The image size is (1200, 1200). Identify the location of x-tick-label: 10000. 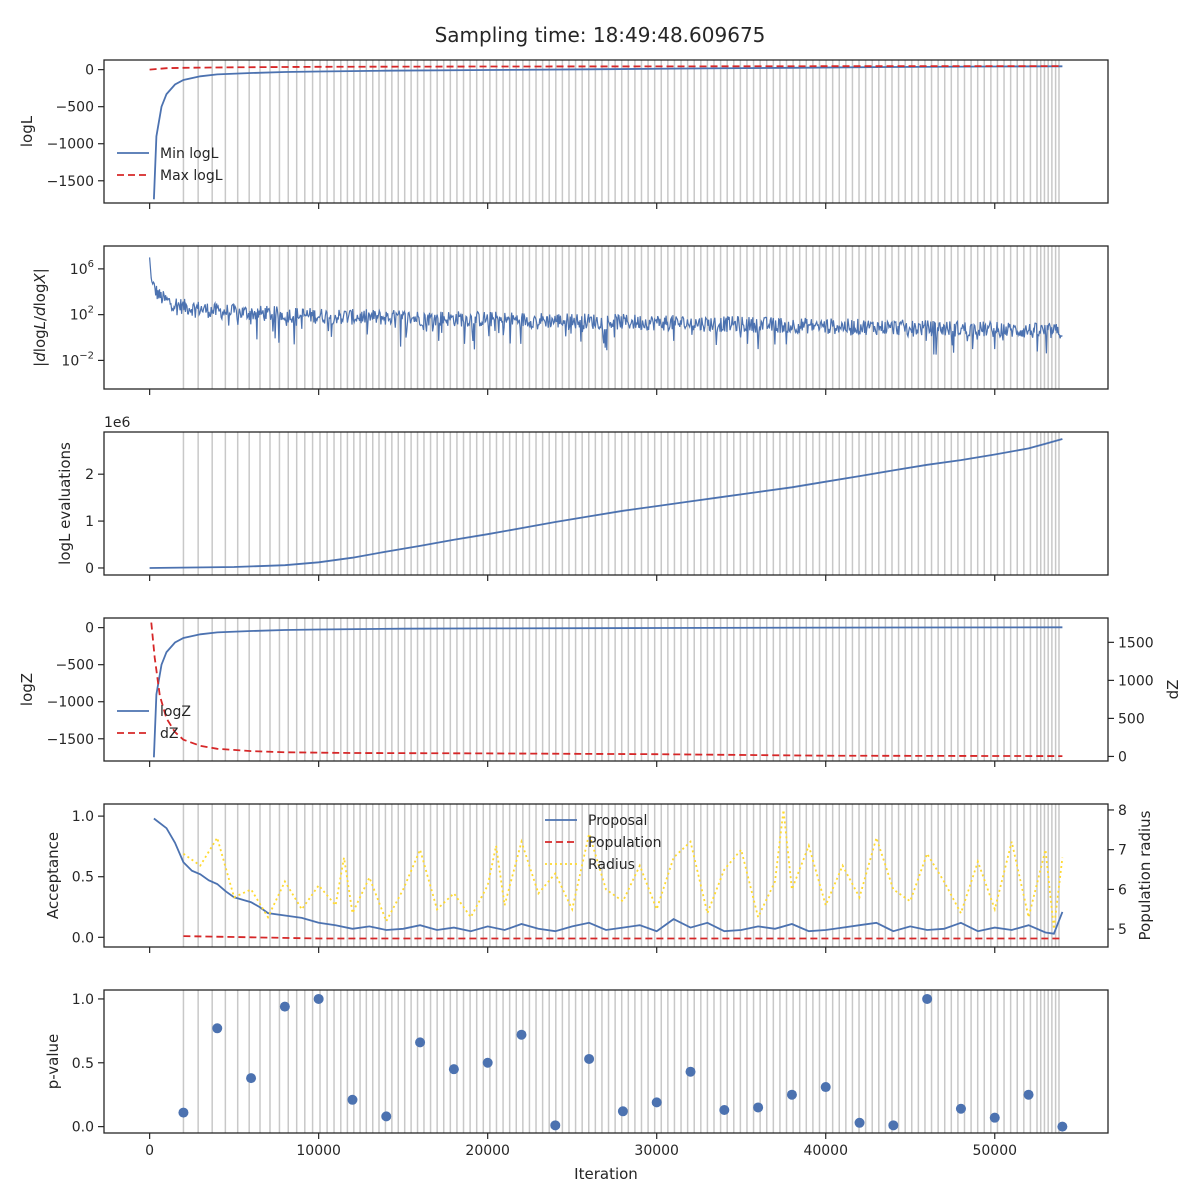
(318, 1151).